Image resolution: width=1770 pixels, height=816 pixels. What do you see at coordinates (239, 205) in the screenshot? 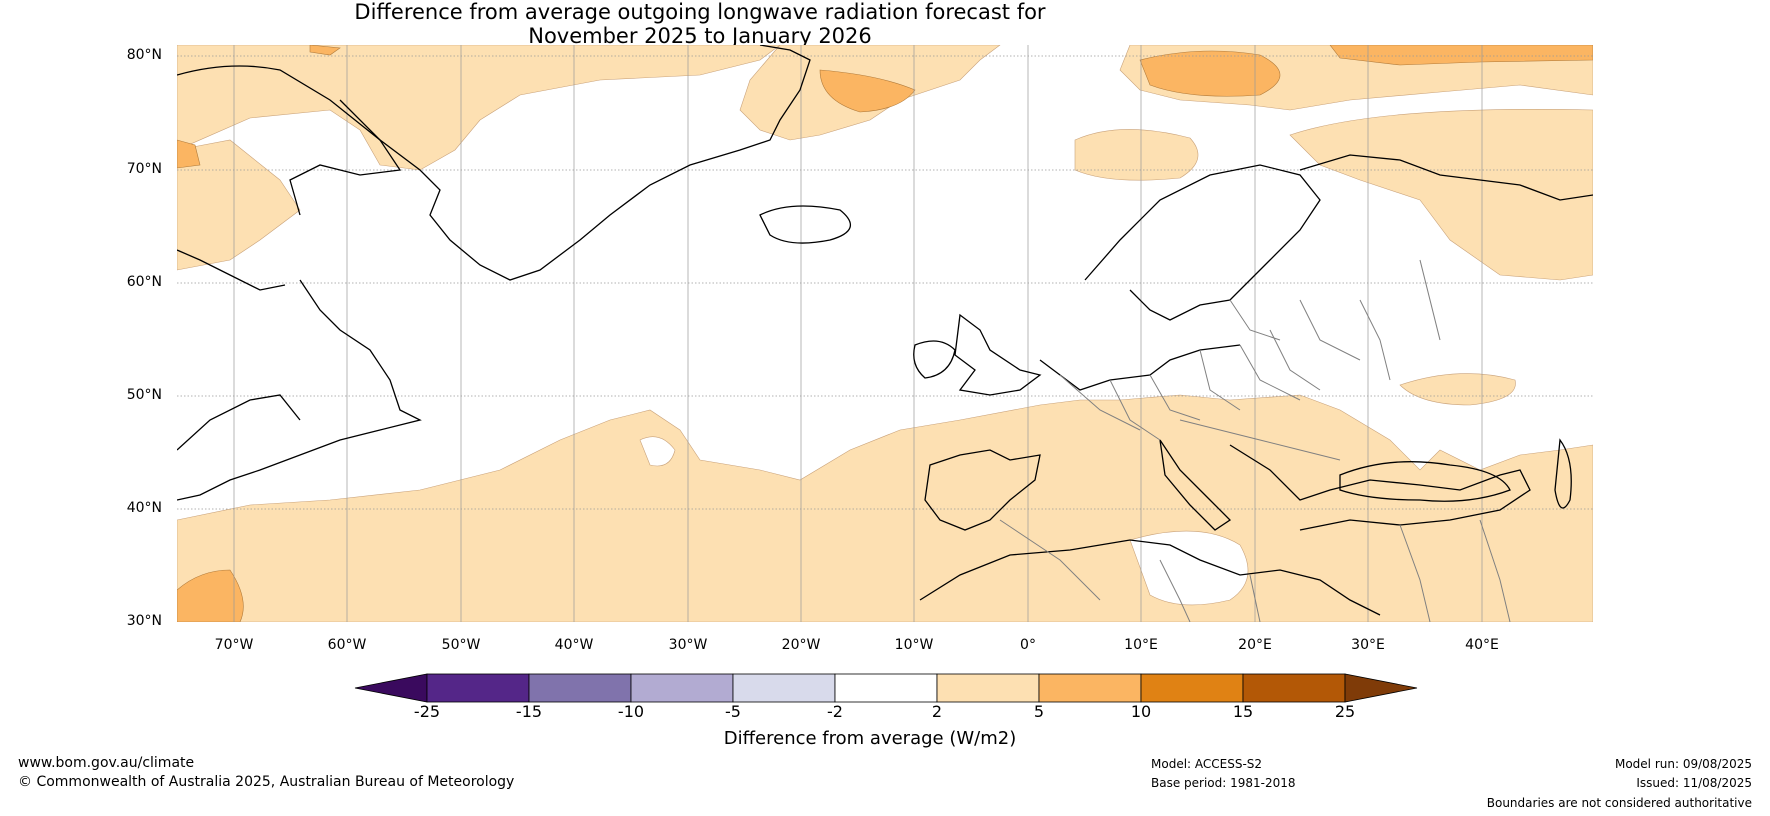
I see `anomaly-region-labrador` at bounding box center [239, 205].